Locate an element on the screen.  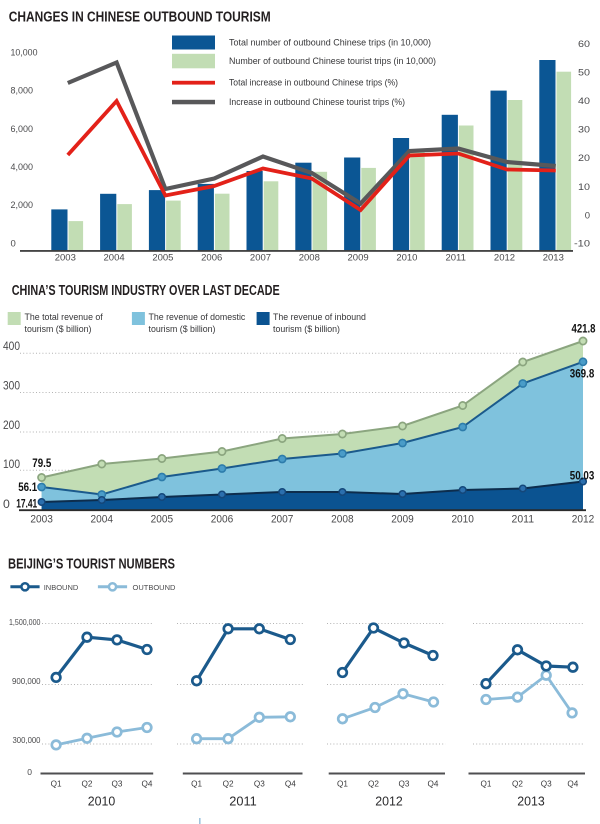
svg-text: INBOUND is located at coordinates (61, 587).